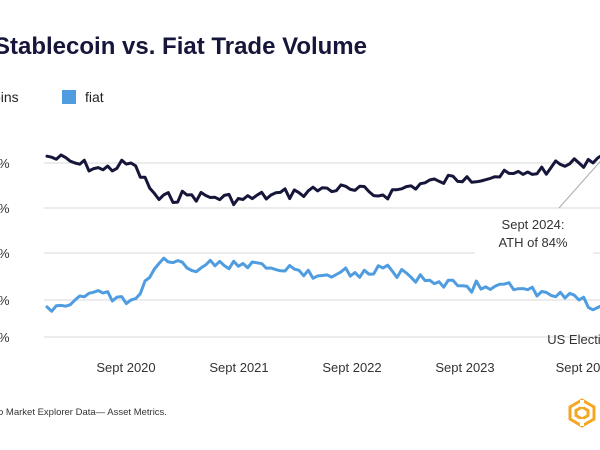  Describe the element at coordinates (533, 224) in the screenshot. I see `ath-annotation-line1: Sept 2024:` at that location.